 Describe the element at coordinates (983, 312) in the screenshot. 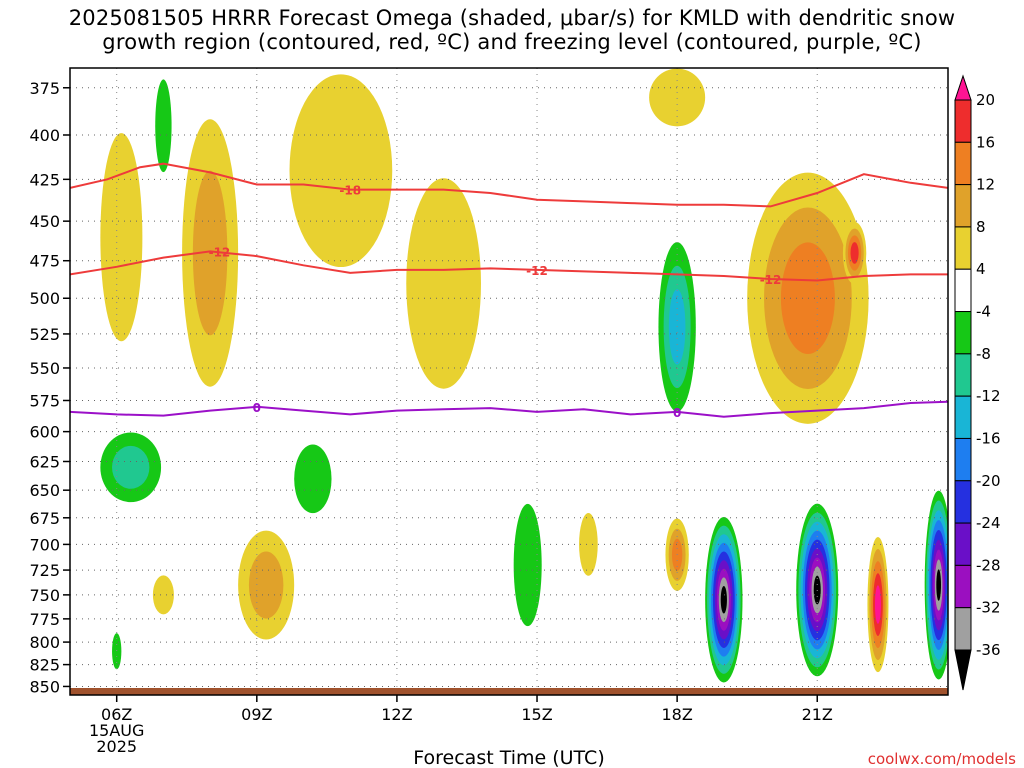

I see `colorbar-level-label: -4` at that location.